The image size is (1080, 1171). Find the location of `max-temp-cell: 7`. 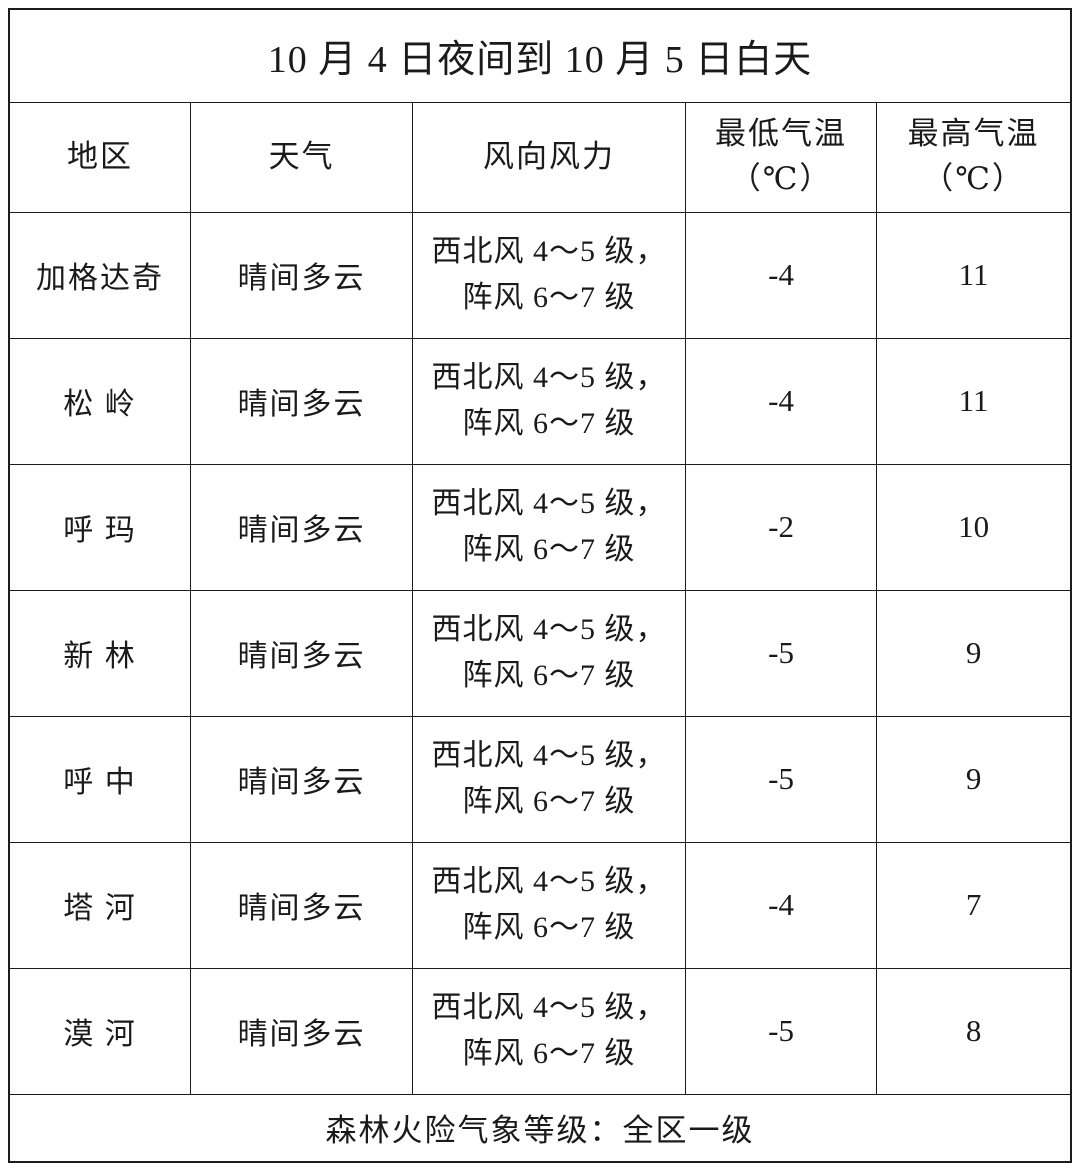

max-temp-cell: 7 is located at coordinates (974, 905).